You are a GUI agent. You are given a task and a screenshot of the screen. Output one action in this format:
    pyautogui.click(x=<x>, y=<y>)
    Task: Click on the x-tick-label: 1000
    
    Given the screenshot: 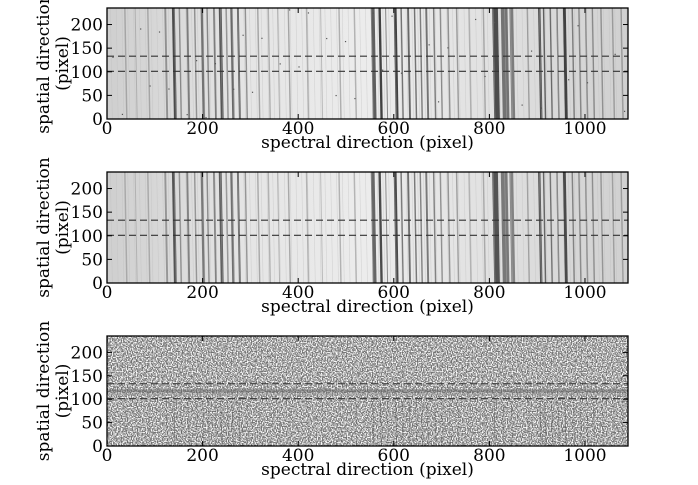 What is the action you would take?
    pyautogui.click(x=584, y=456)
    